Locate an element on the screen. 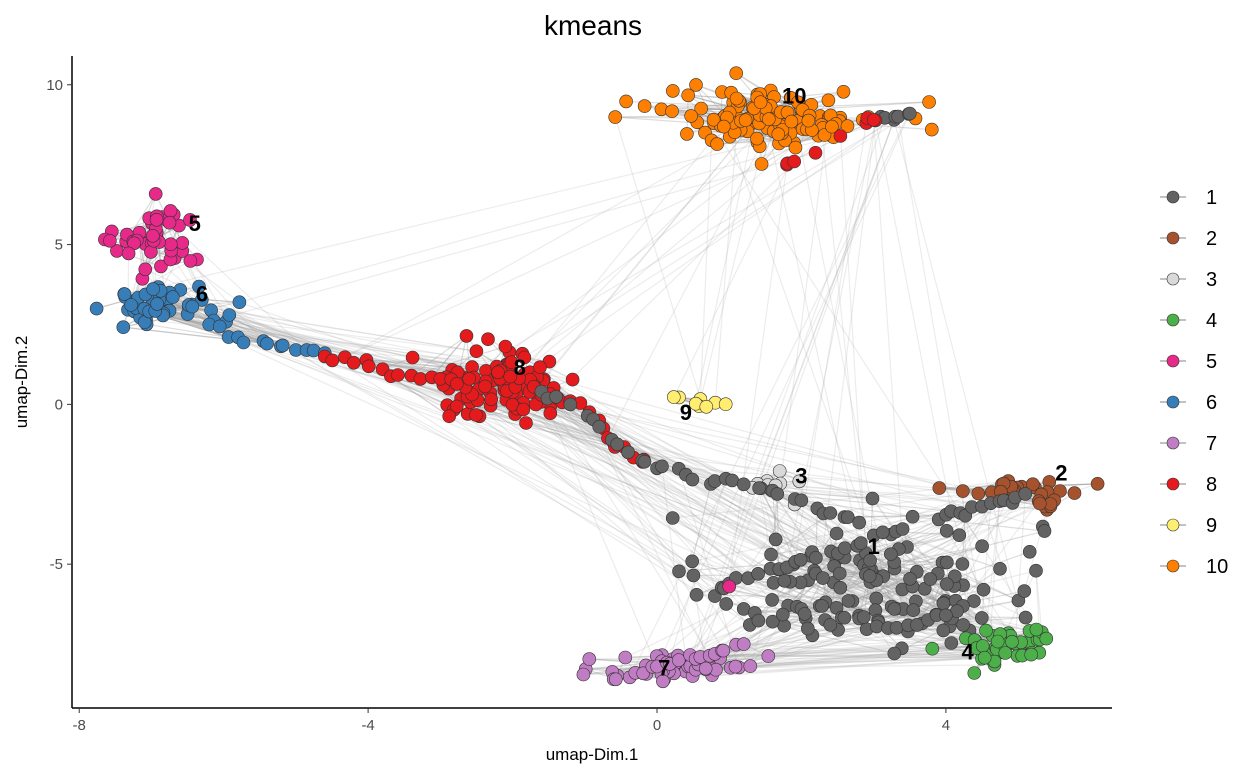 The image size is (1259, 783). x-tick-label-1: -4 is located at coordinates (367, 725).